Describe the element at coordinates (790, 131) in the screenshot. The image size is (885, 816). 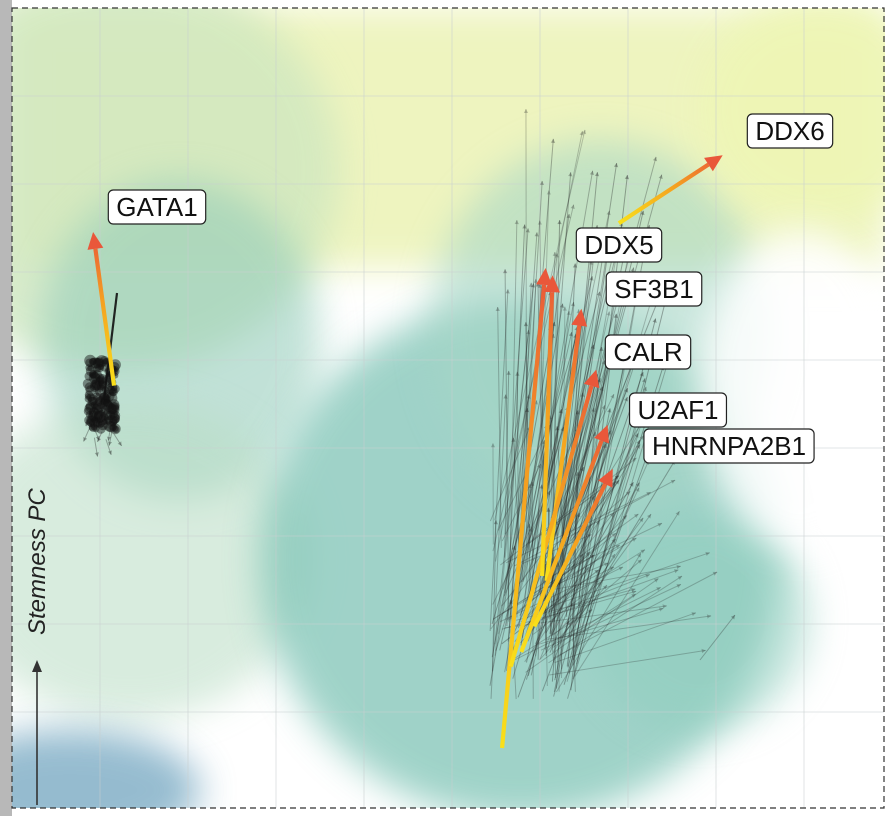
I see `gene-label-ddx6: DDX6` at that location.